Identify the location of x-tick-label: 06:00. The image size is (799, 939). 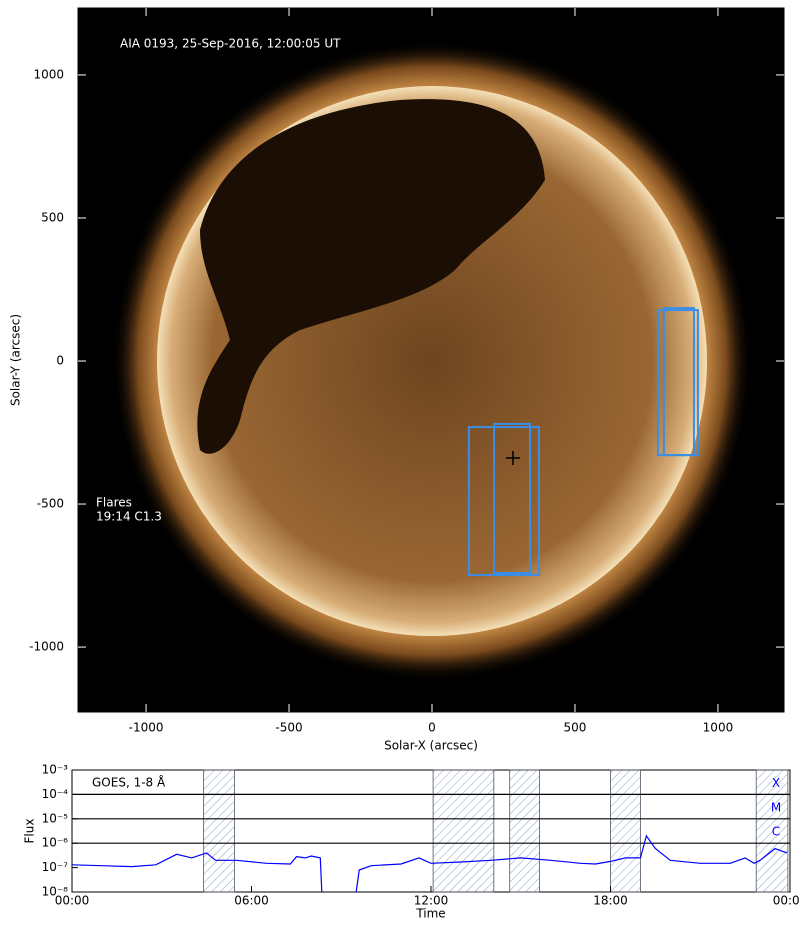
(251, 901).